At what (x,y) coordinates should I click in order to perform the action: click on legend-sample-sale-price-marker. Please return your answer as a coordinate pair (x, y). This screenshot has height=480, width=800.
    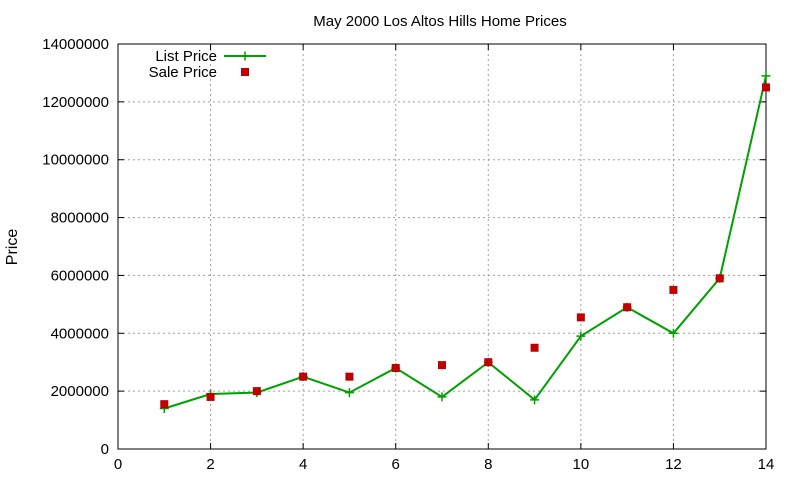
    Looking at the image, I should click on (245, 72).